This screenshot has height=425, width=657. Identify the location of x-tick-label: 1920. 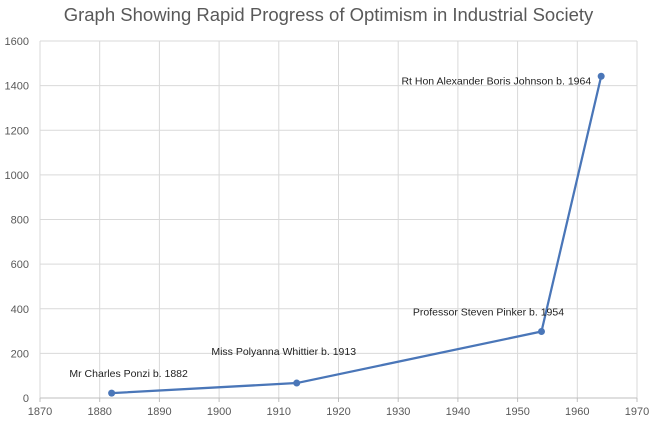
(338, 412).